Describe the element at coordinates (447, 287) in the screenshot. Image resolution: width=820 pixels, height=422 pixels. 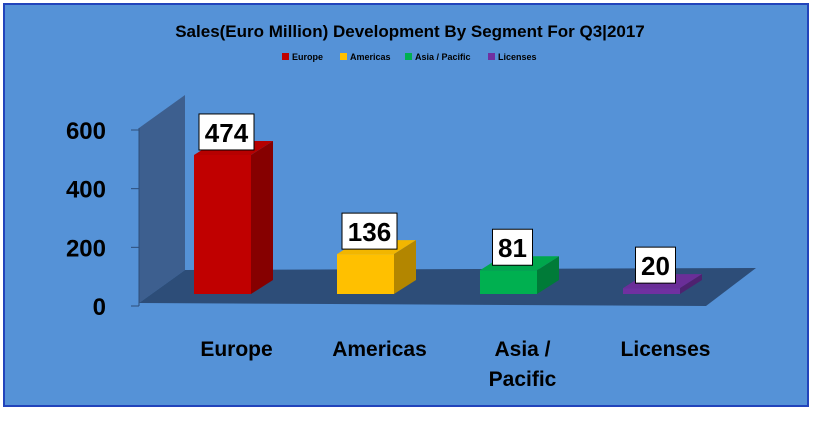
I see `chart-floor` at that location.